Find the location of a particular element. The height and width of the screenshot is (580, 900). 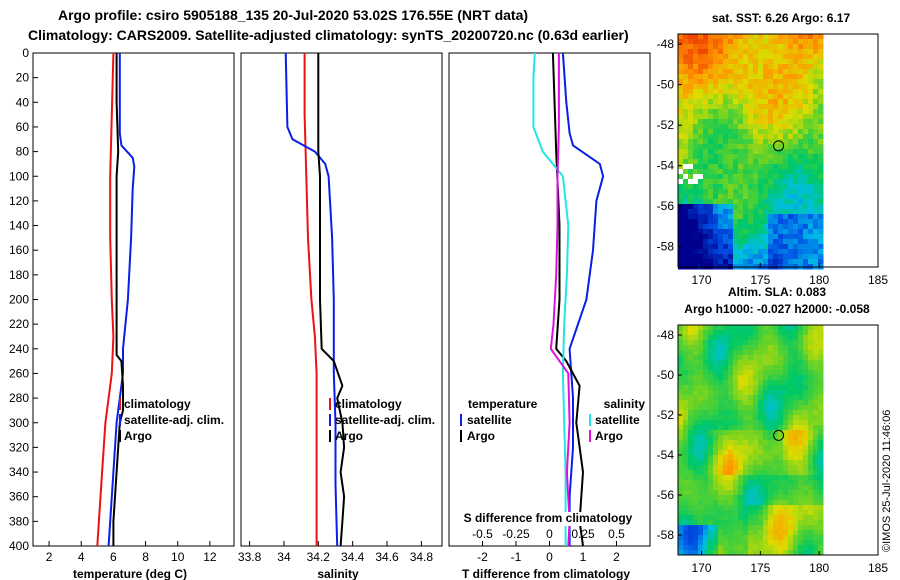

x-tick-label: 8 is located at coordinates (145, 557).